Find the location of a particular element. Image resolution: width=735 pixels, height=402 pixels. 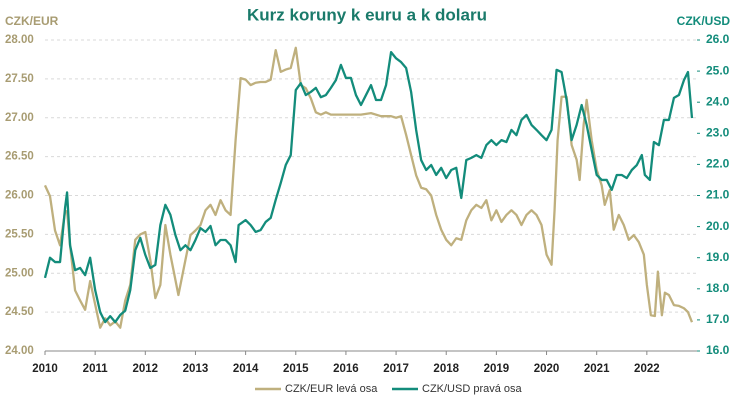

y2-tick-label: 18.0 is located at coordinates (718, 288).